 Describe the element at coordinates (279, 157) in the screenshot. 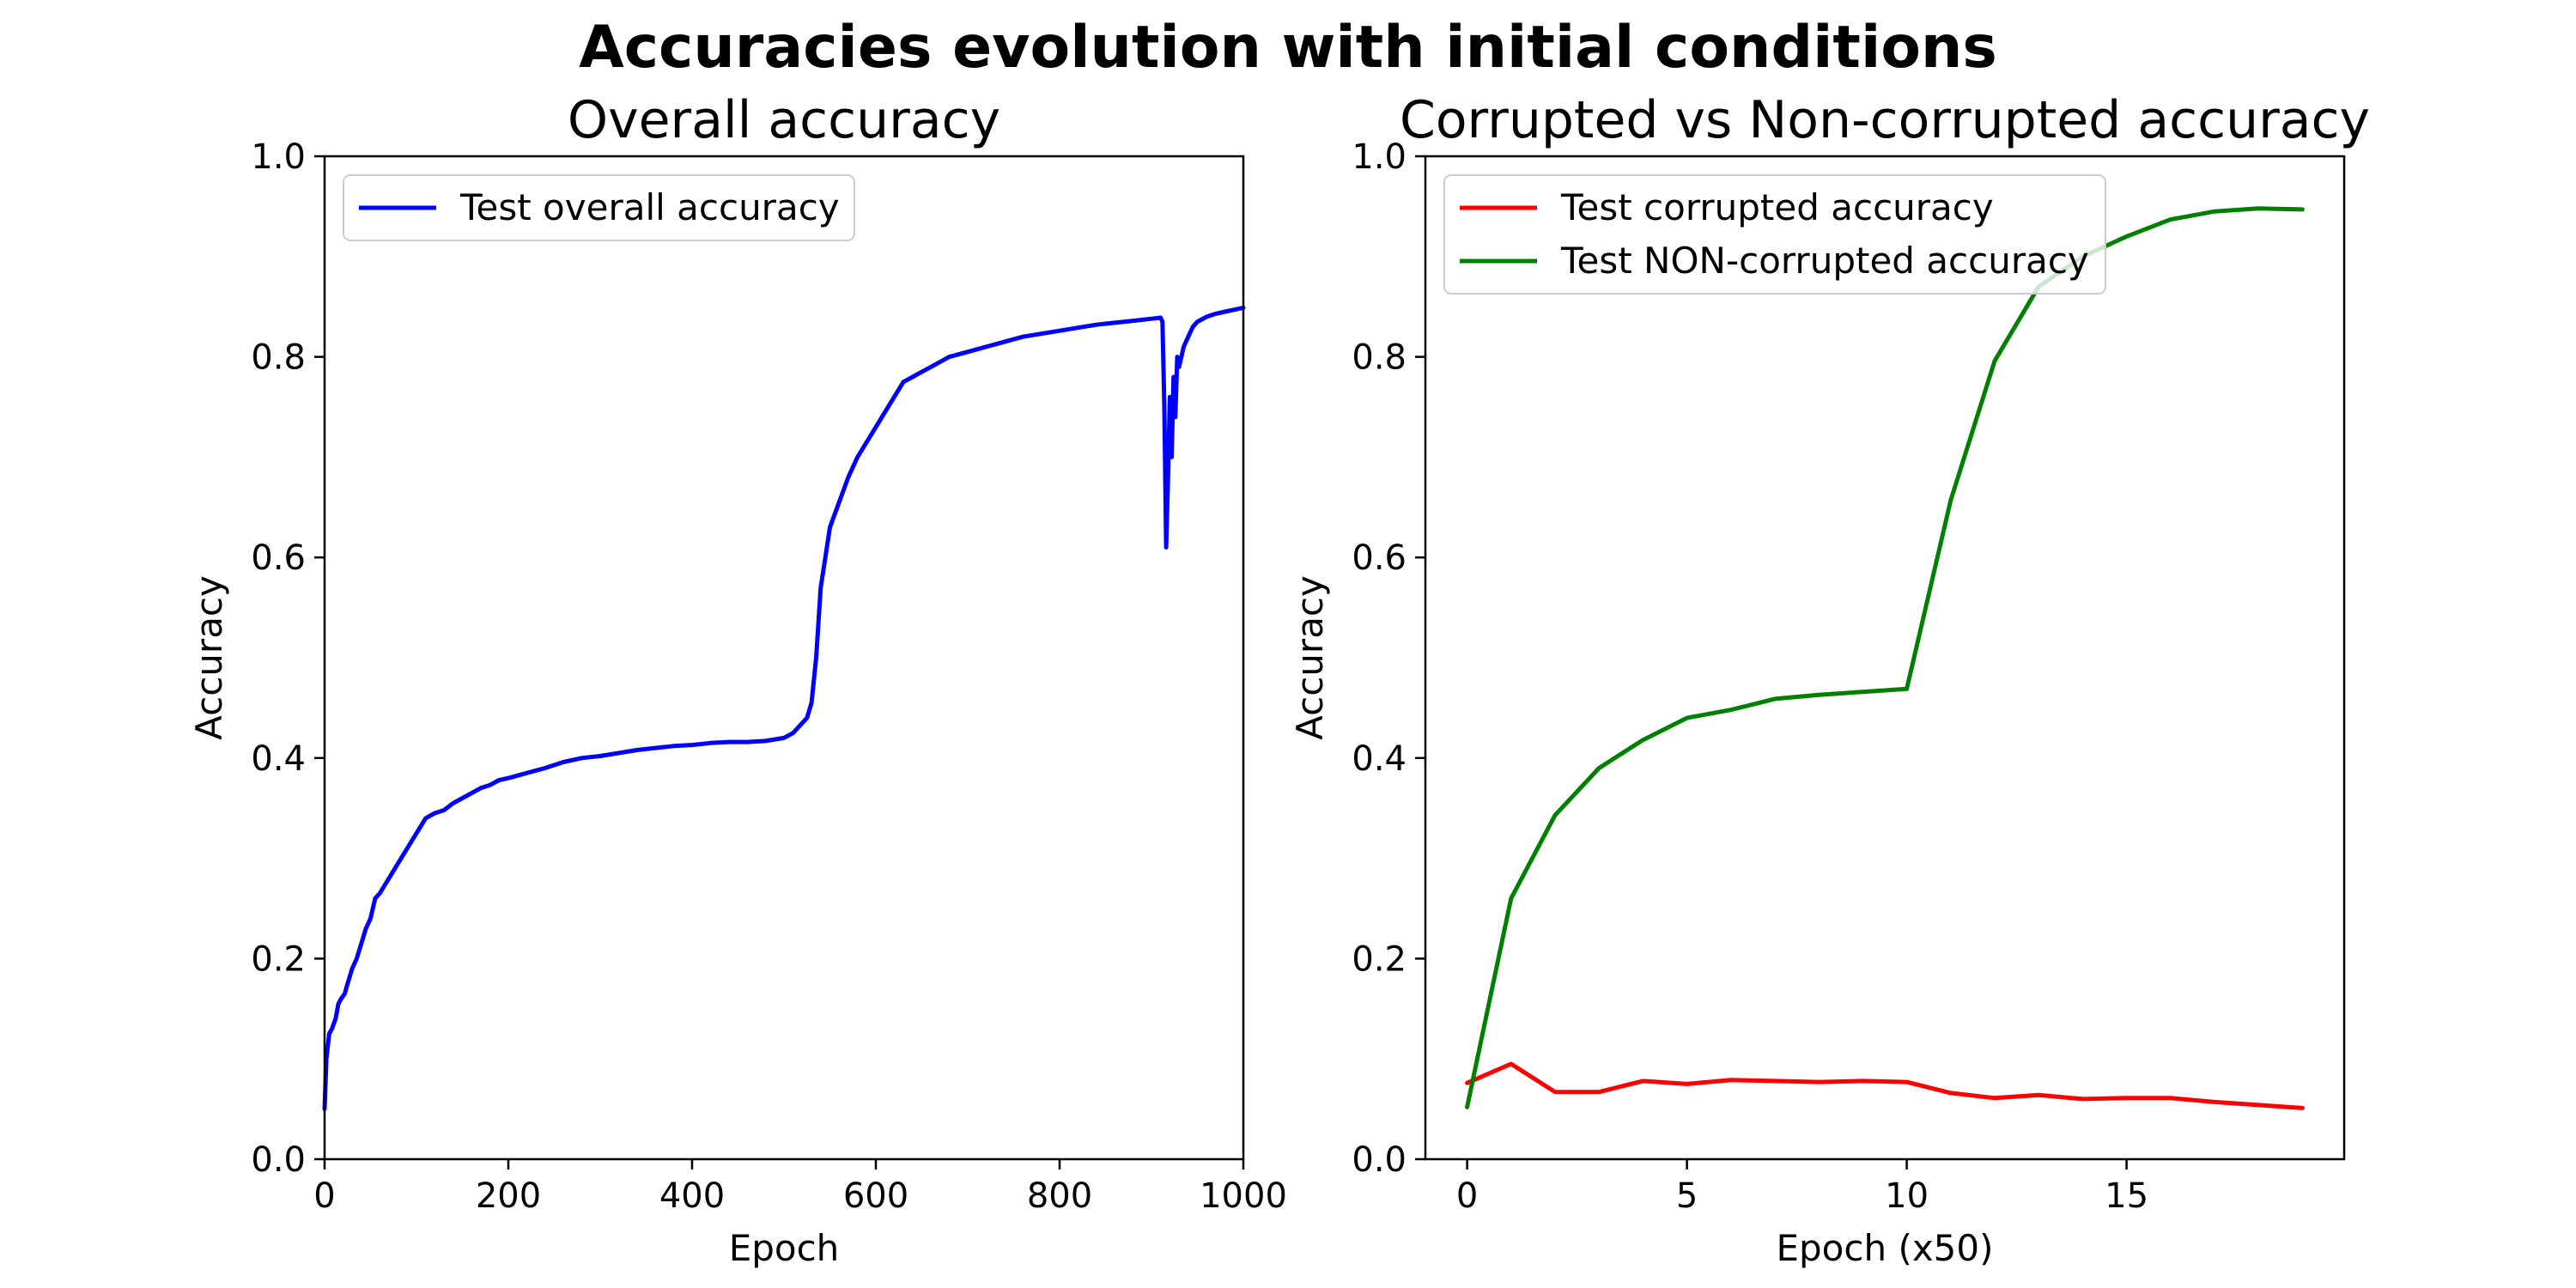

I see `chart-0-y-tick-label: 1.0` at that location.